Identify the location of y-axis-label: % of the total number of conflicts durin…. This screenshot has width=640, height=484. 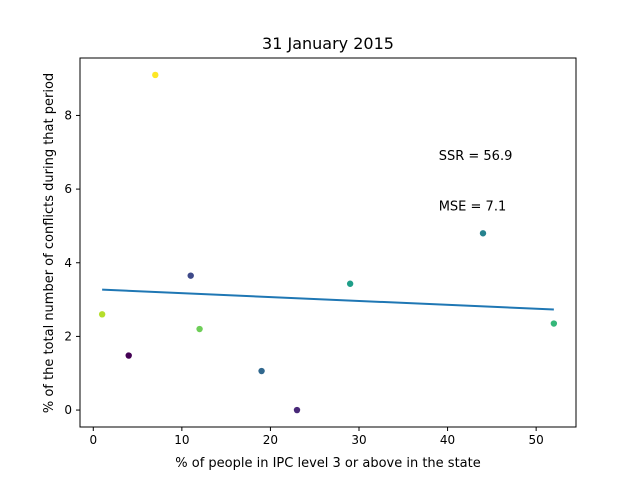
(49, 243).